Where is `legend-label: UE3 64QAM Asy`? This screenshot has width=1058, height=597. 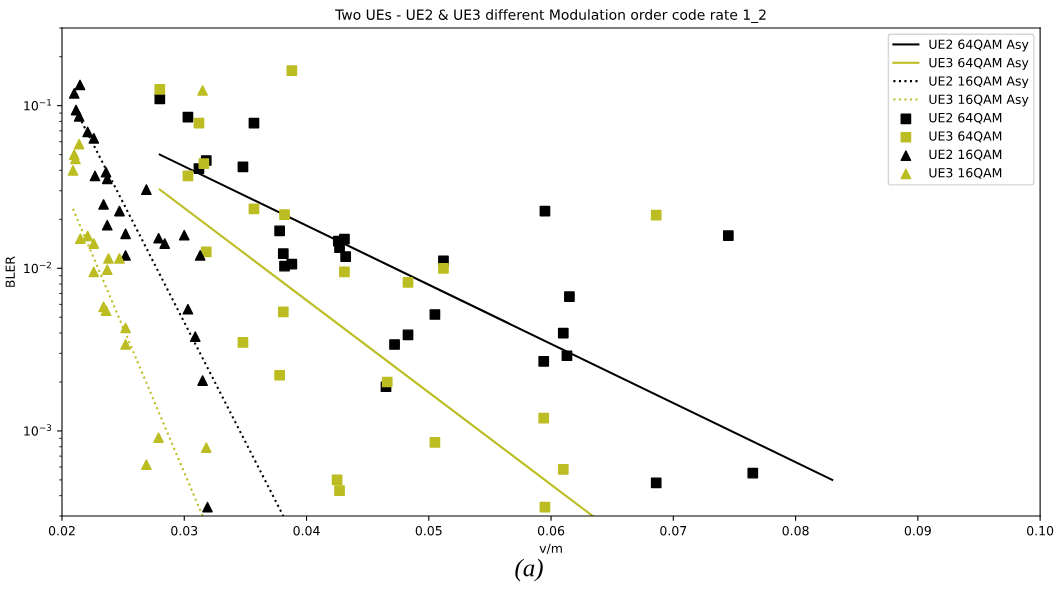
legend-label: UE3 64QAM Asy is located at coordinates (979, 63).